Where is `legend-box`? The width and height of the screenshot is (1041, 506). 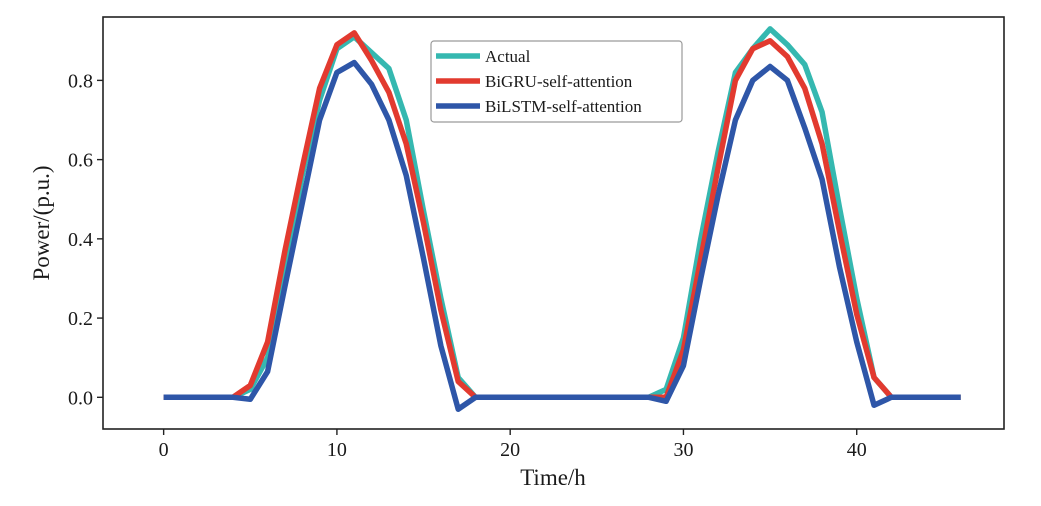 legend-box is located at coordinates (556, 81).